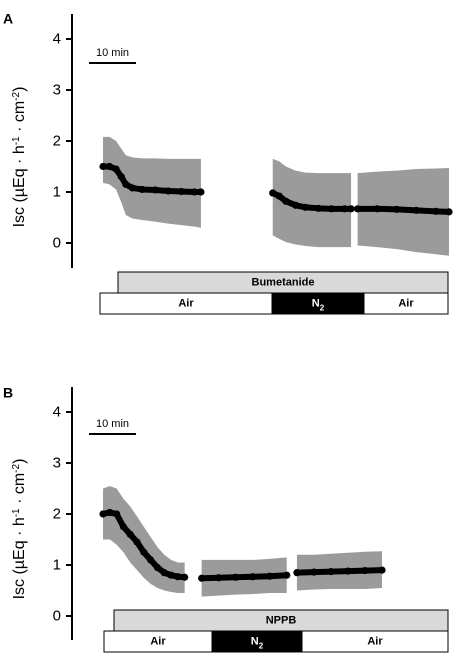 The width and height of the screenshot is (454, 655). I want to click on treatment-label: Bumetanide, so click(283, 283).